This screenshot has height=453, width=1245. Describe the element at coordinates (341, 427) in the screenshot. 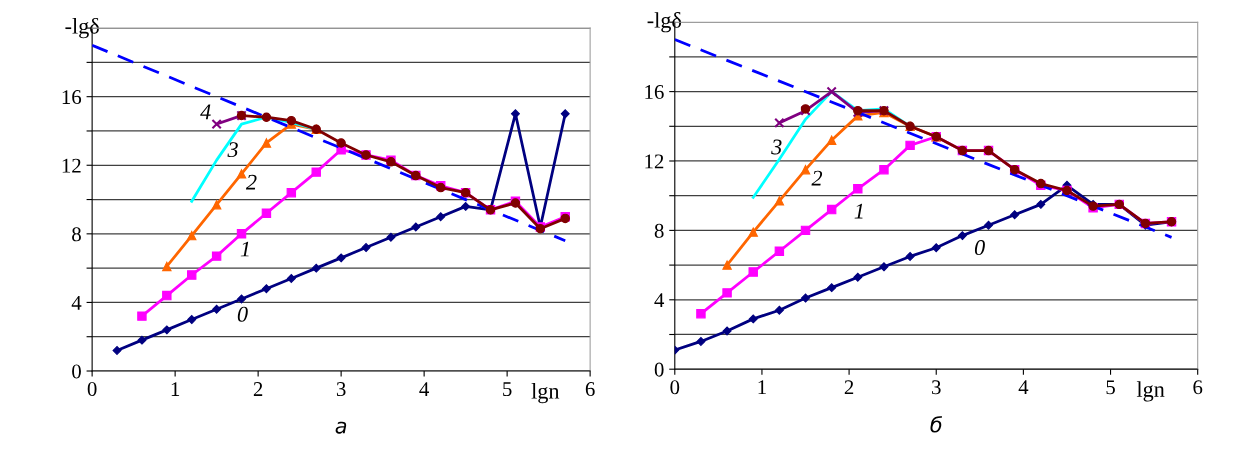

I see `text: а` at that location.